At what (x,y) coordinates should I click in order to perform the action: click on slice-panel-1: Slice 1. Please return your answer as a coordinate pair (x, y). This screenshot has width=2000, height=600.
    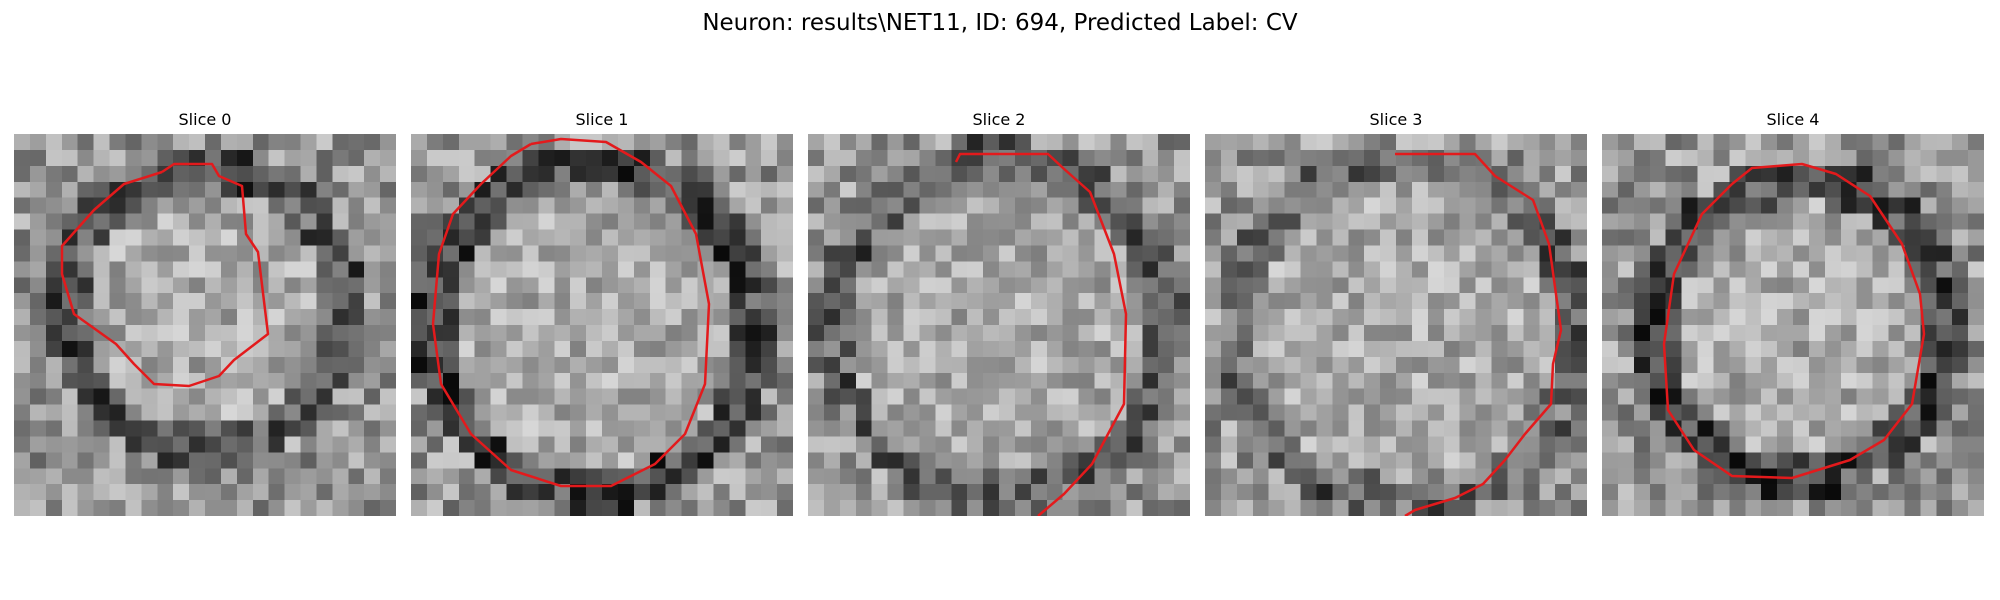
    Looking at the image, I should click on (602, 313).